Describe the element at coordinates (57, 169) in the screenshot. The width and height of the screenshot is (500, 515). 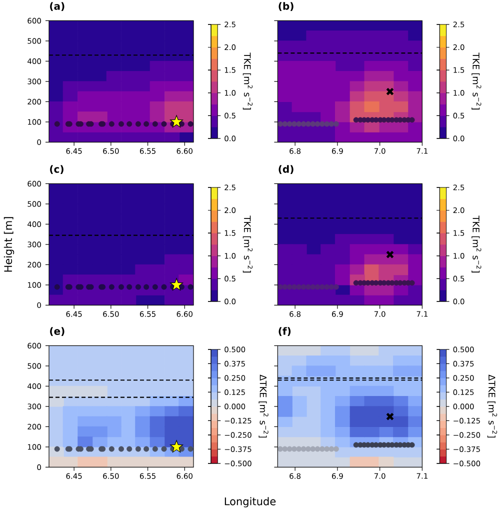
I see `chart-title: (c)` at that location.